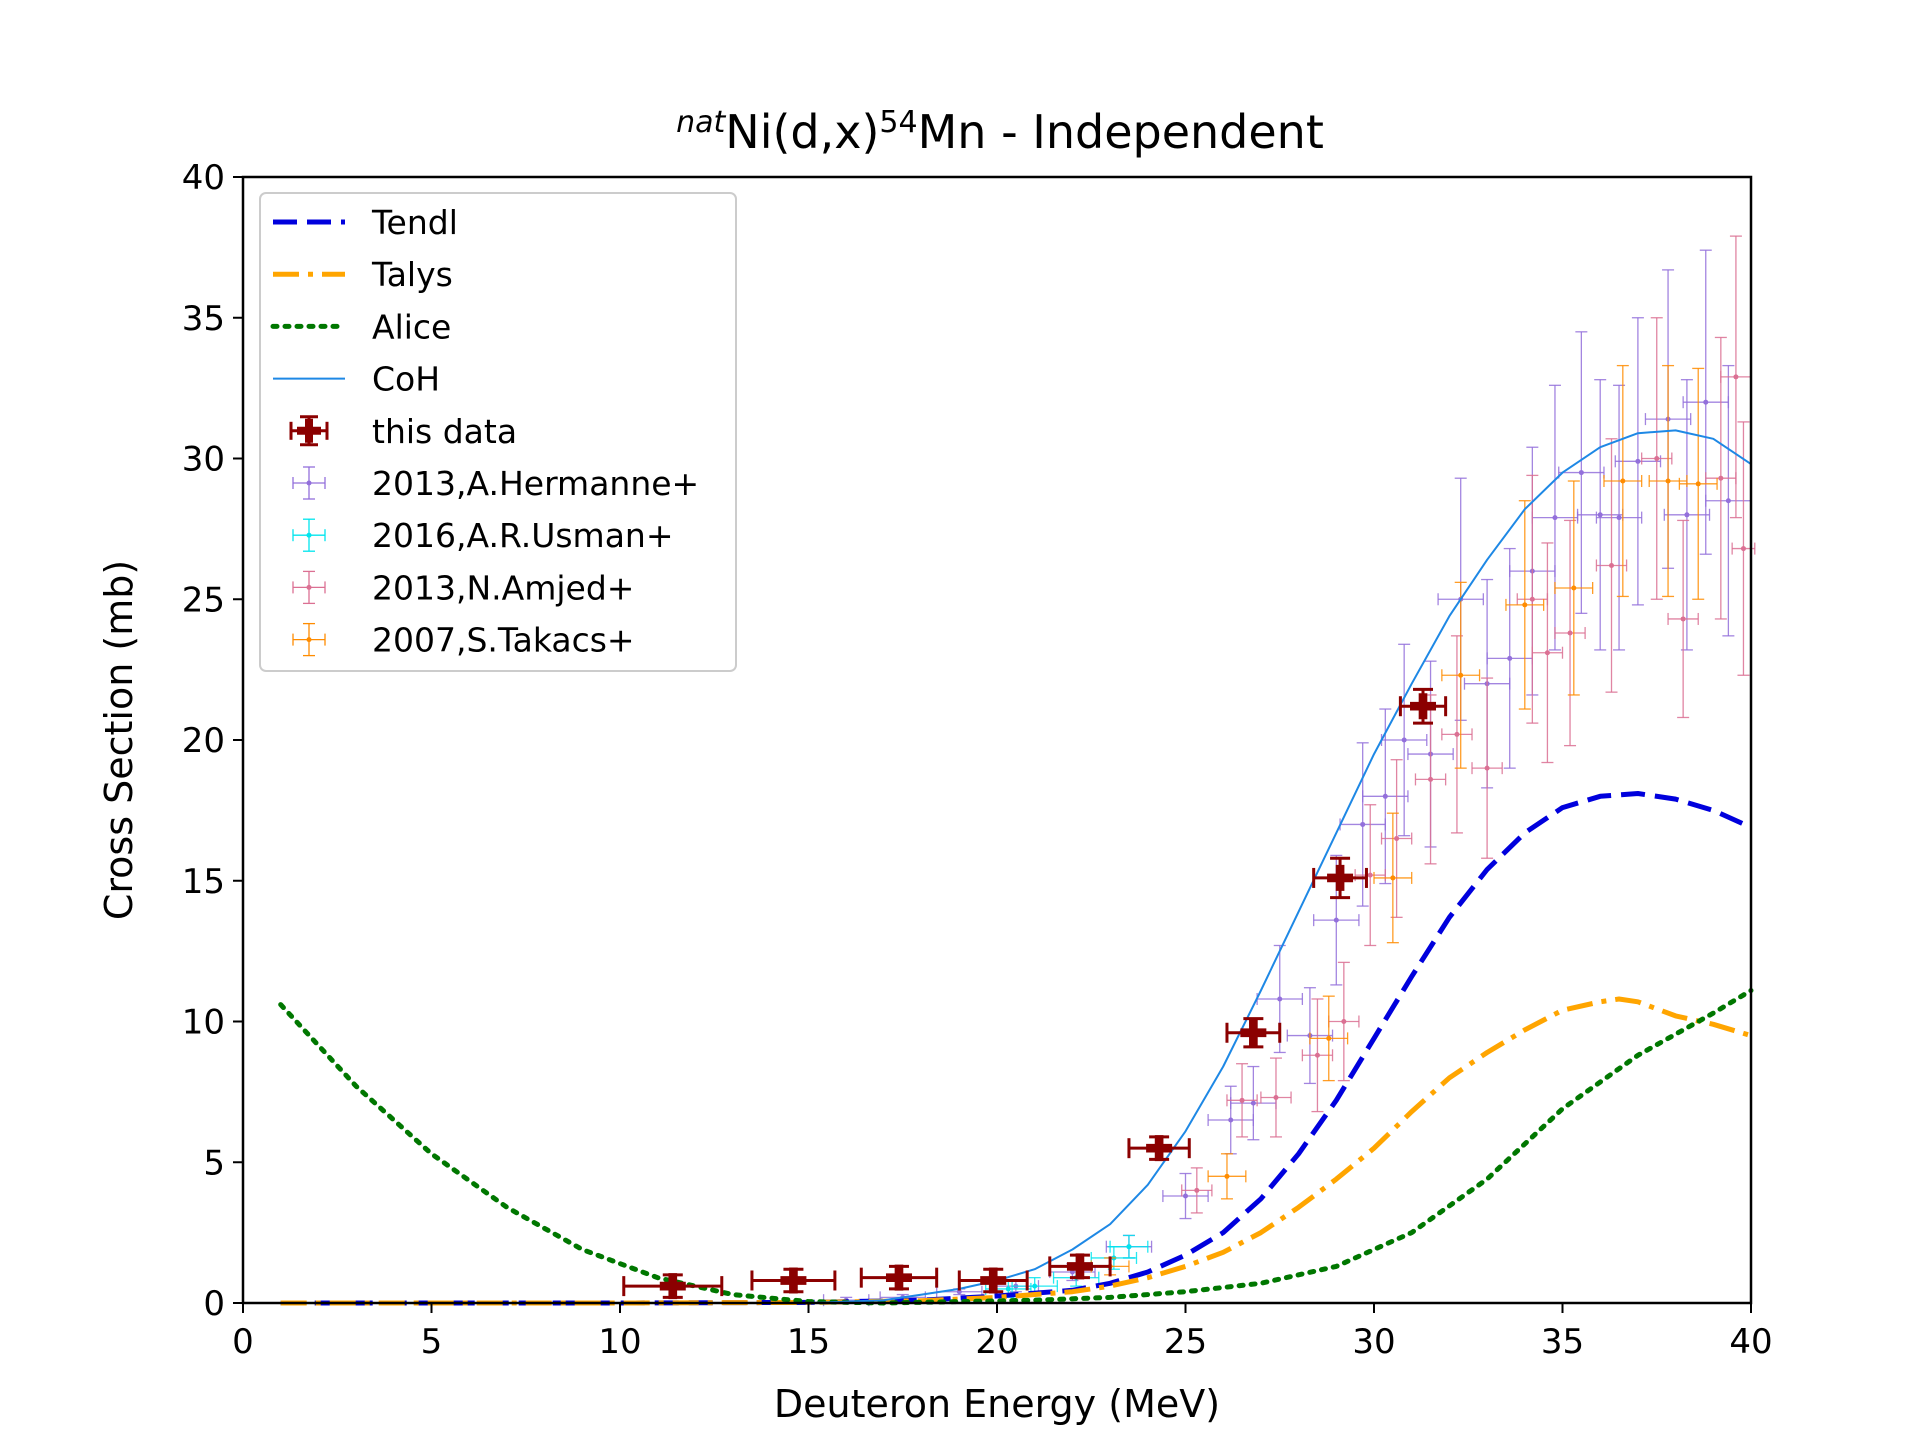 The width and height of the screenshot is (1920, 1440). I want to click on legend-entry: 2013,N.Amjed+, so click(463, 587).